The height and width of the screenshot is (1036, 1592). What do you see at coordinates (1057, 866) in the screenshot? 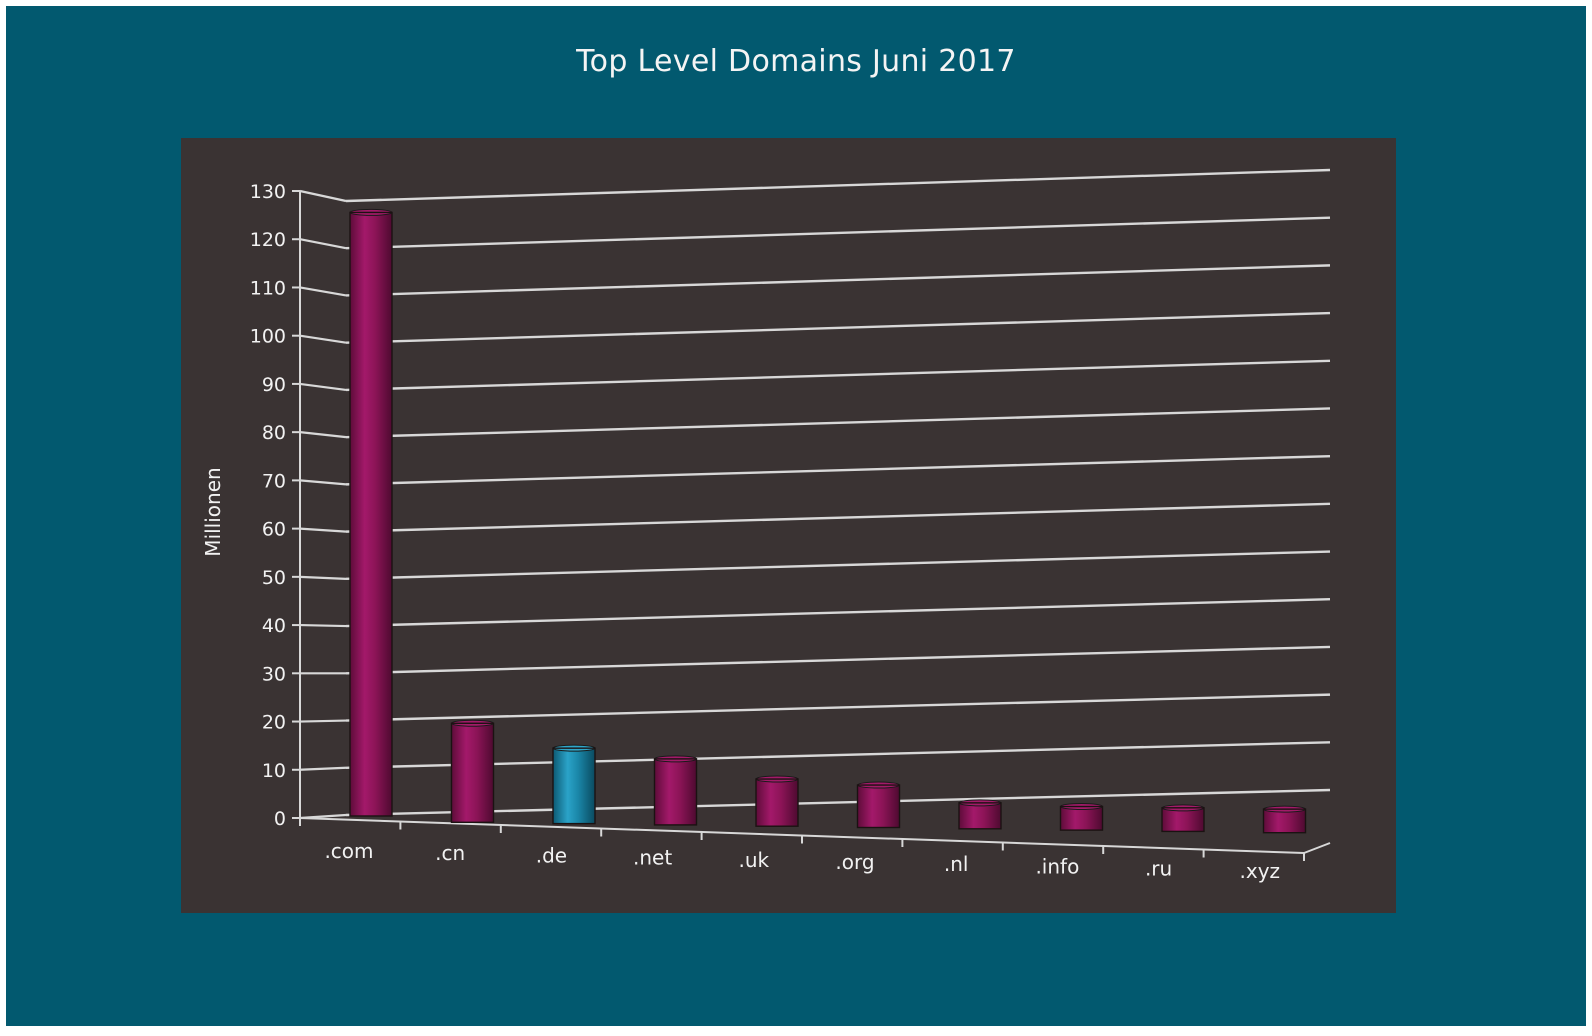
I see `x-tick-label: .info` at bounding box center [1057, 866].